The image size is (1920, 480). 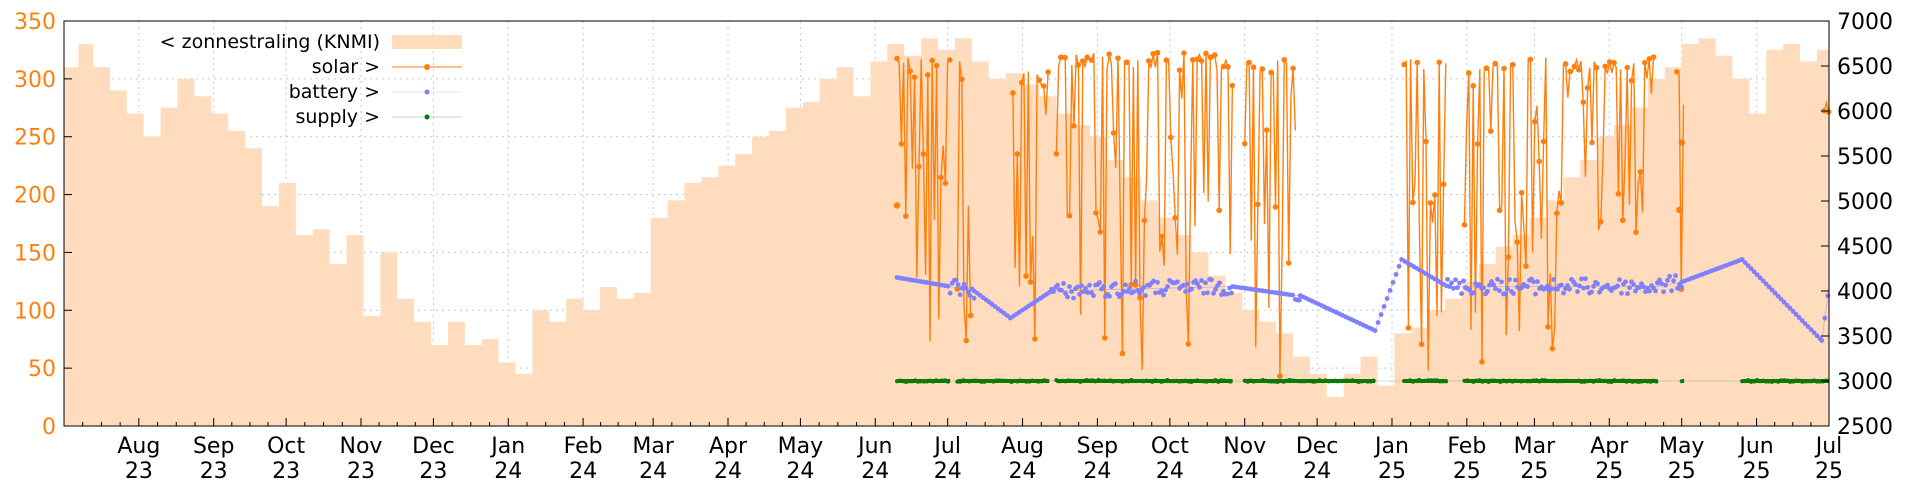 What do you see at coordinates (433, 446) in the screenshot?
I see `x-tick-month-label: Dec` at bounding box center [433, 446].